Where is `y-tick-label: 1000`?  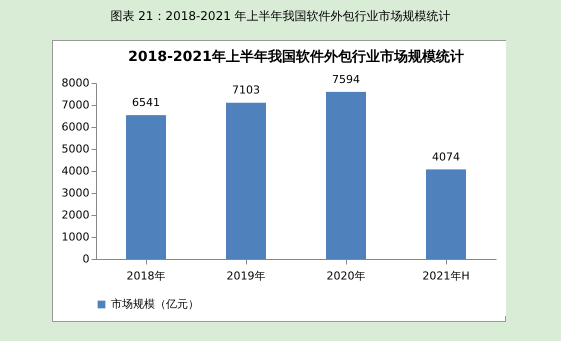 y-tick-label: 1000 is located at coordinates (76, 237).